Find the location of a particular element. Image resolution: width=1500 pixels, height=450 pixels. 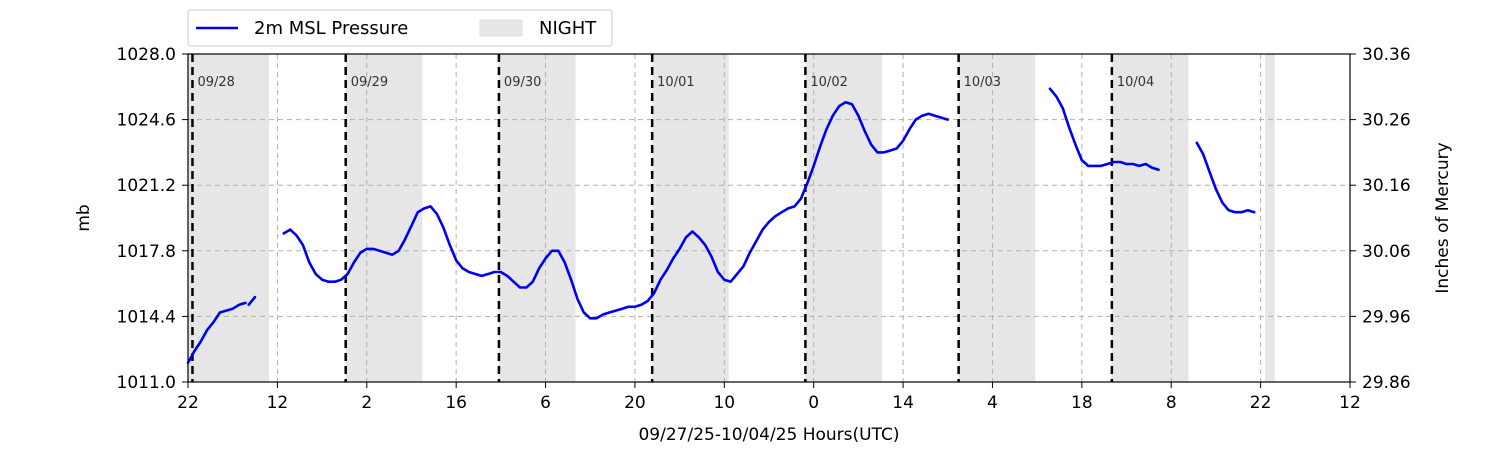

y-right-tick-label-0: 29.86 is located at coordinates (1386, 383).